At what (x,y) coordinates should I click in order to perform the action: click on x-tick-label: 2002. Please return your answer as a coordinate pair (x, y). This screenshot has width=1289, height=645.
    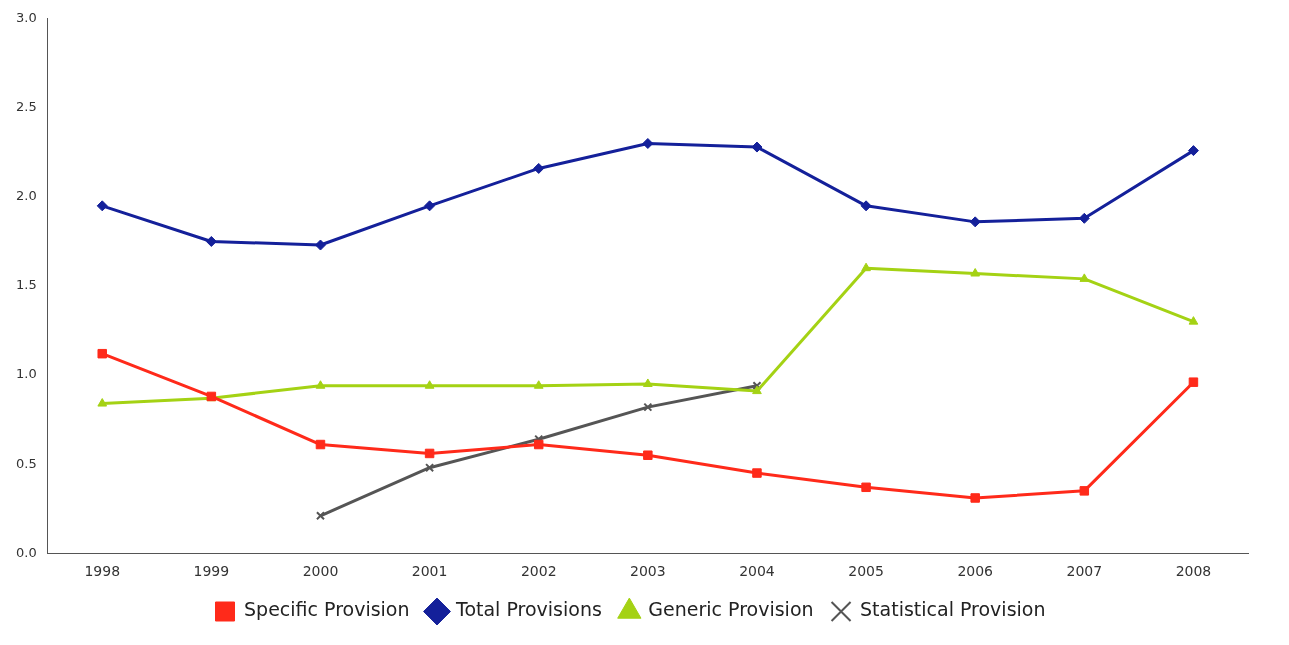
    Looking at the image, I should click on (538, 571).